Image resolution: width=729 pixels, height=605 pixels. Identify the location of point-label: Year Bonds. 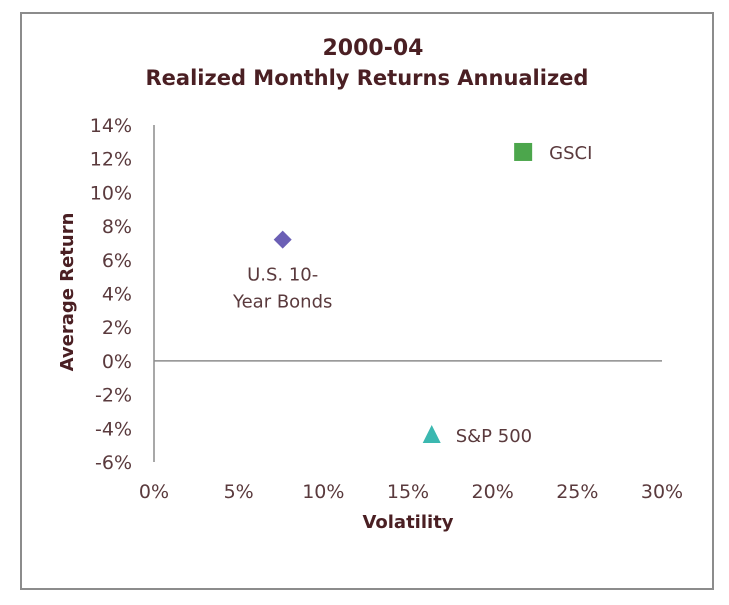
(282, 302).